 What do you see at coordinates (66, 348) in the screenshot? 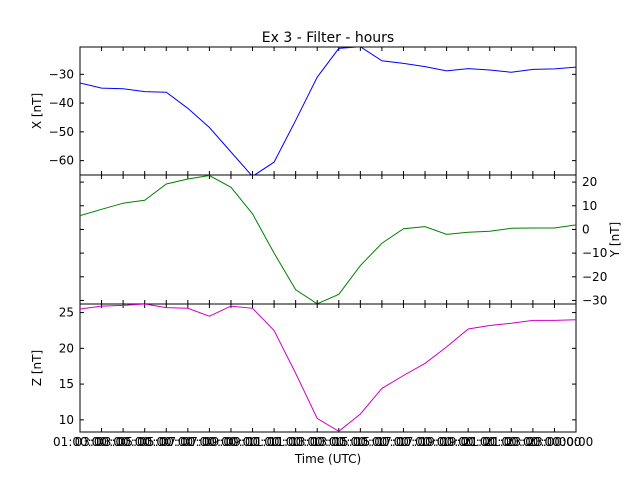
I see `panel-3-ytick-label: 20` at bounding box center [66, 348].